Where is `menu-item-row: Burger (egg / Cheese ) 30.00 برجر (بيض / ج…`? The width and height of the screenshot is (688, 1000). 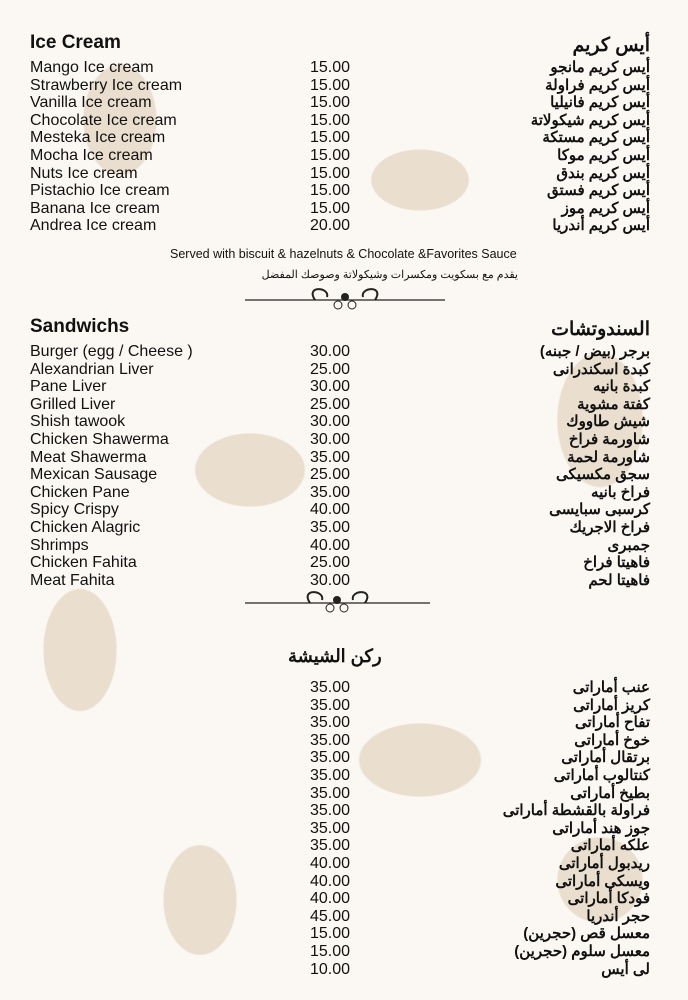 menu-item-row: Burger (egg / Cheese ) 30.00 برجر (بيض / ج… is located at coordinates (344, 352).